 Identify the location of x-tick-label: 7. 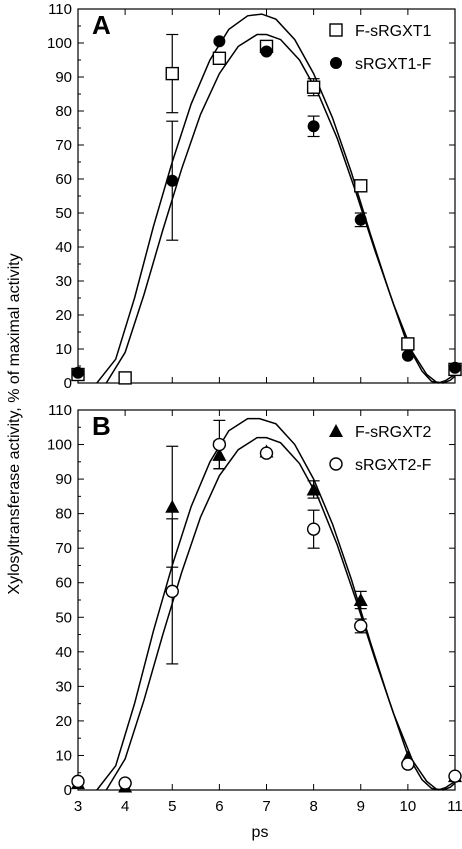
(266, 806).